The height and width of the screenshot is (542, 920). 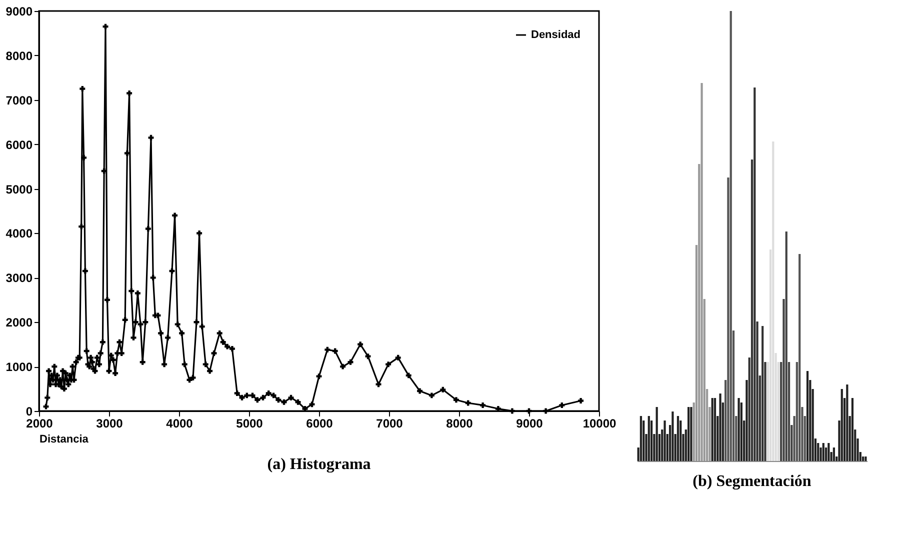 What do you see at coordinates (19, 323) in the screenshot?
I see `y-tick-label: 2000` at bounding box center [19, 323].